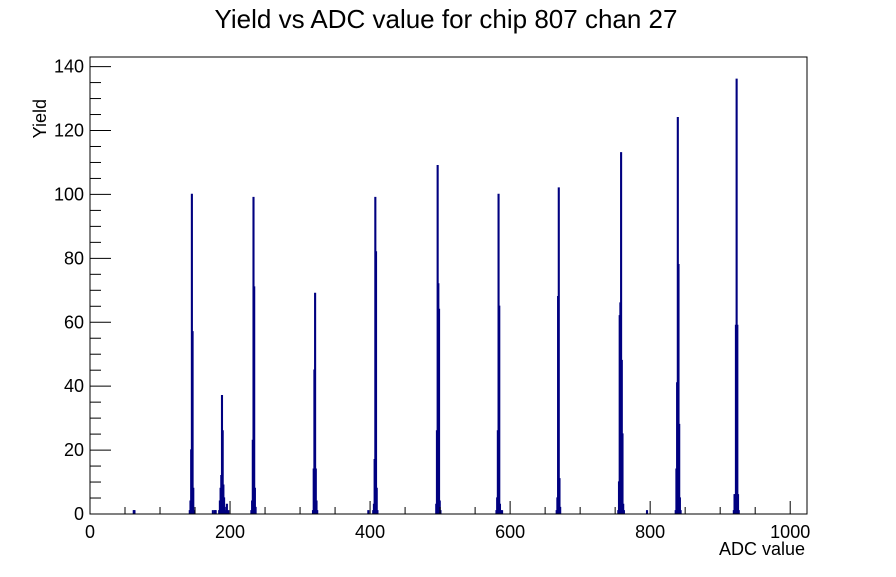  Describe the element at coordinates (79, 514) in the screenshot. I see `y-tick-label-0: 0` at that location.